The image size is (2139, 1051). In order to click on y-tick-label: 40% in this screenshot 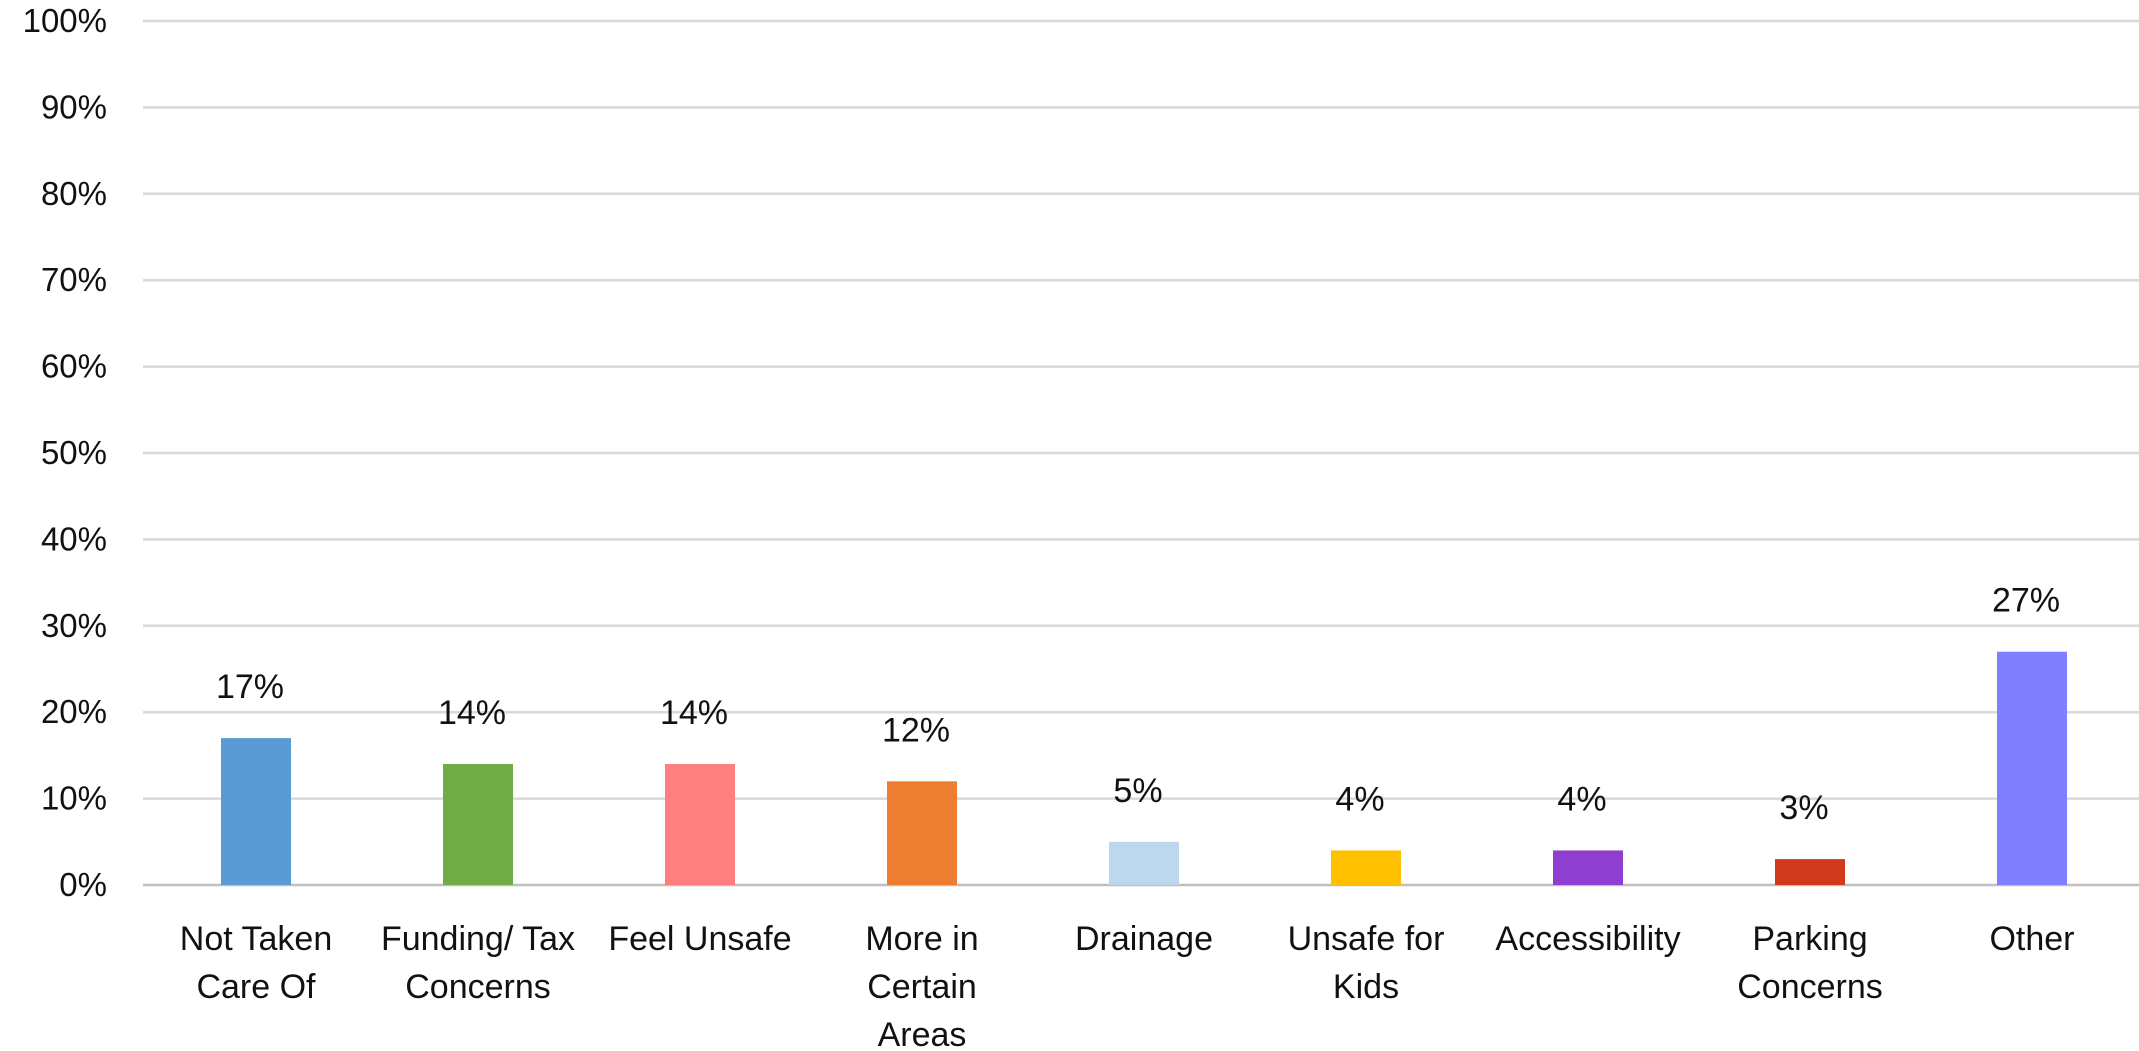, I will do `click(74, 538)`.